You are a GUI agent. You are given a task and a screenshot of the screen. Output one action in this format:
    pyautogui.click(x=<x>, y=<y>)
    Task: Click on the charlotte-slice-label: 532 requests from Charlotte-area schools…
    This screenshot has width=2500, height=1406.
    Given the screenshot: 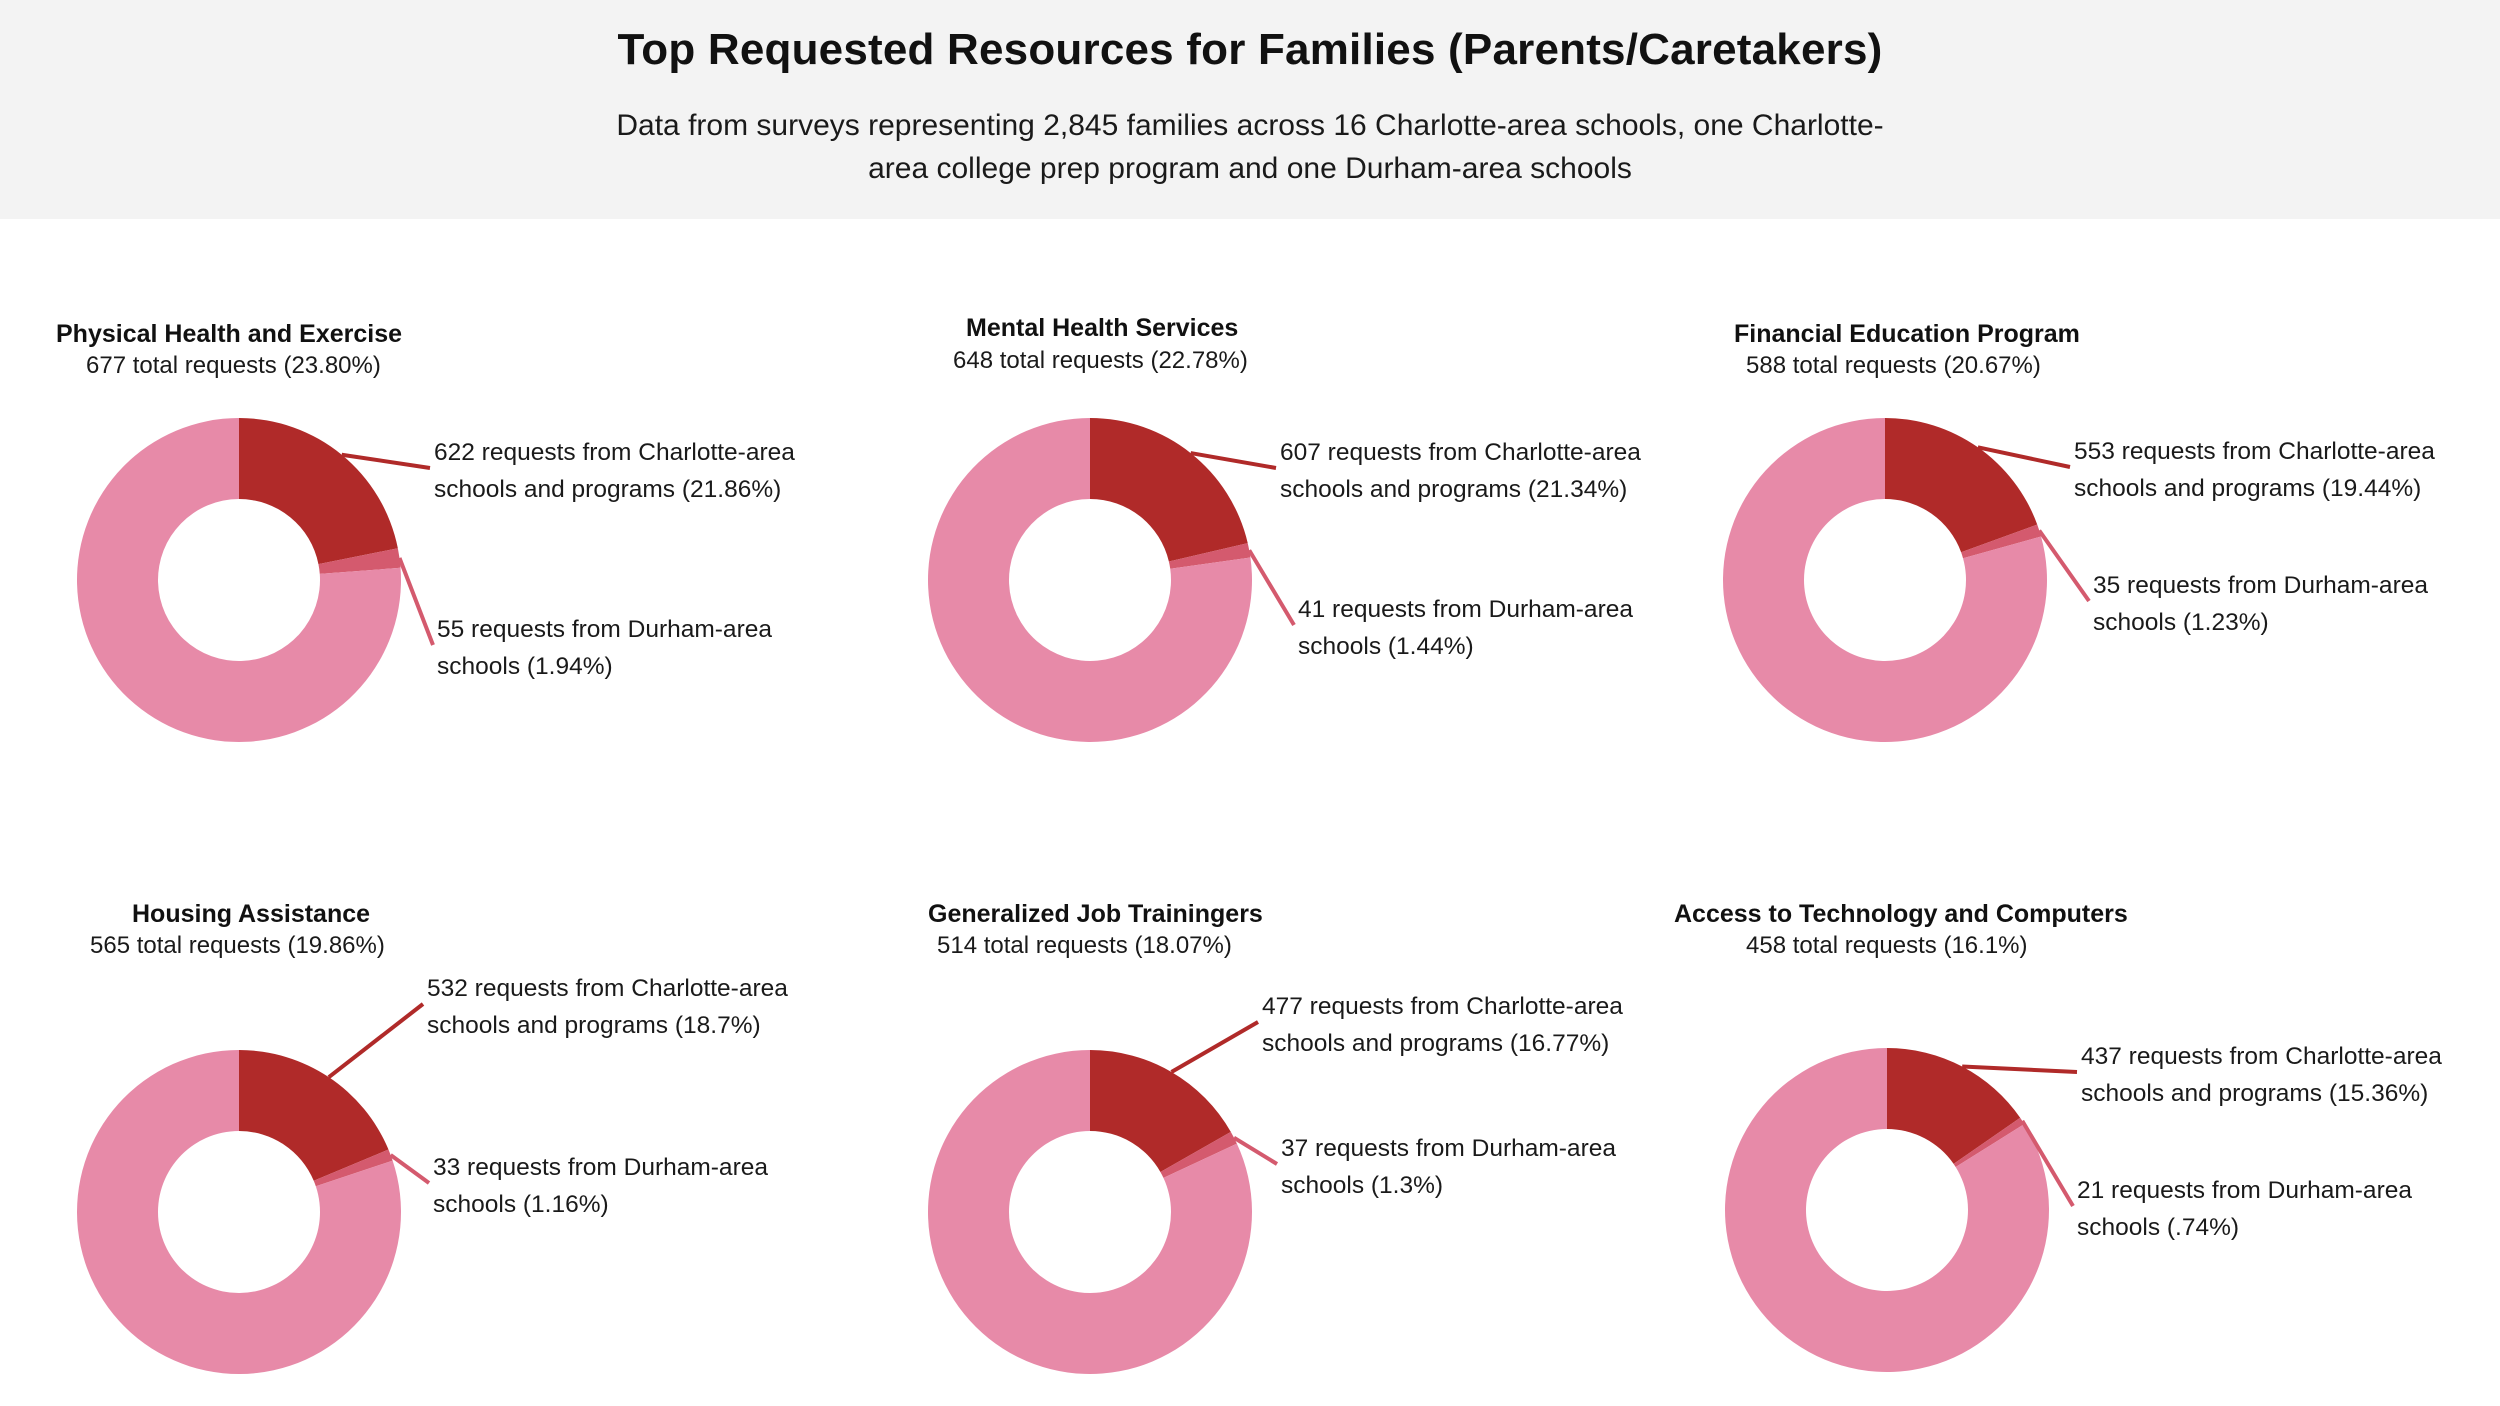 What is the action you would take?
    pyautogui.click(x=607, y=1007)
    